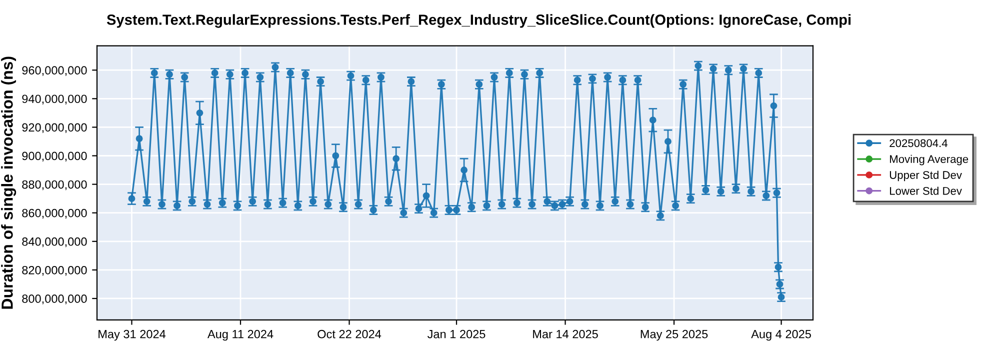 This screenshot has height=350, width=1000. I want to click on x-tick-label: Aug 11 2024, so click(240, 335).